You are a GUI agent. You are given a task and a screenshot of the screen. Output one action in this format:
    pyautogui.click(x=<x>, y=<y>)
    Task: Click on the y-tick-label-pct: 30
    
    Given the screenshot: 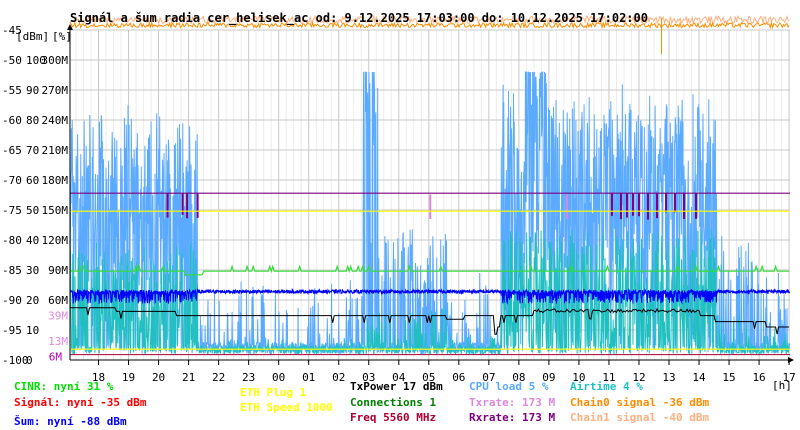 What is the action you would take?
    pyautogui.click(x=32, y=270)
    